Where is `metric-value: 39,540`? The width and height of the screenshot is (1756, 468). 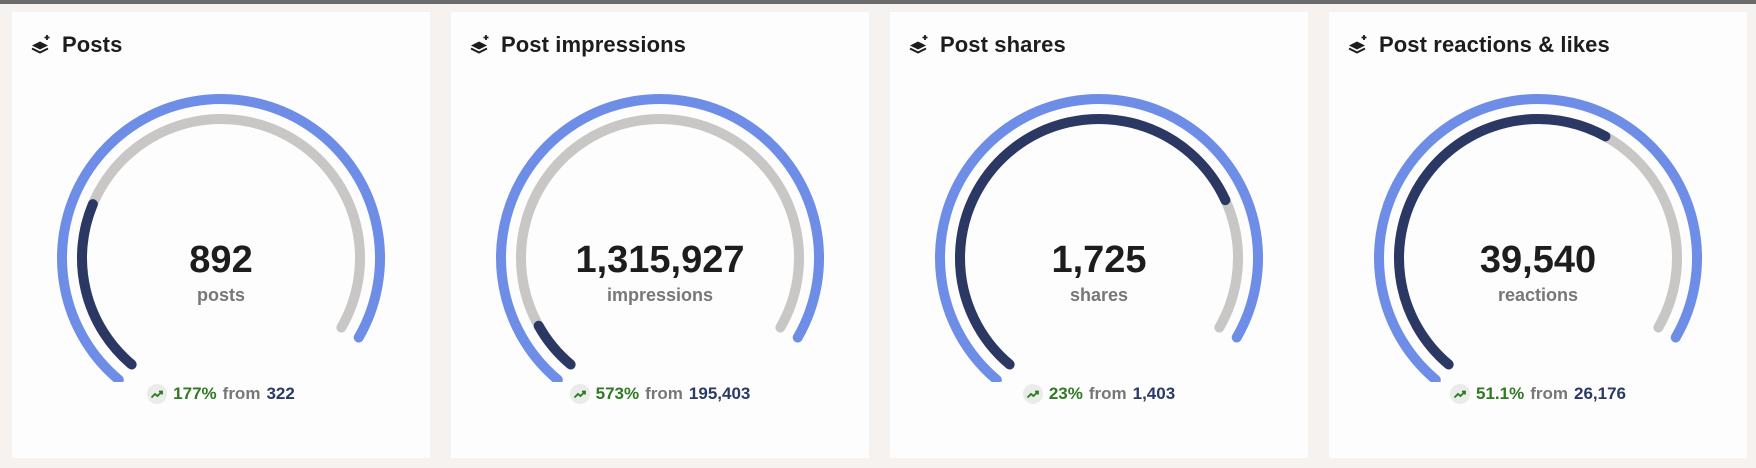 metric-value: 39,540 is located at coordinates (1538, 260).